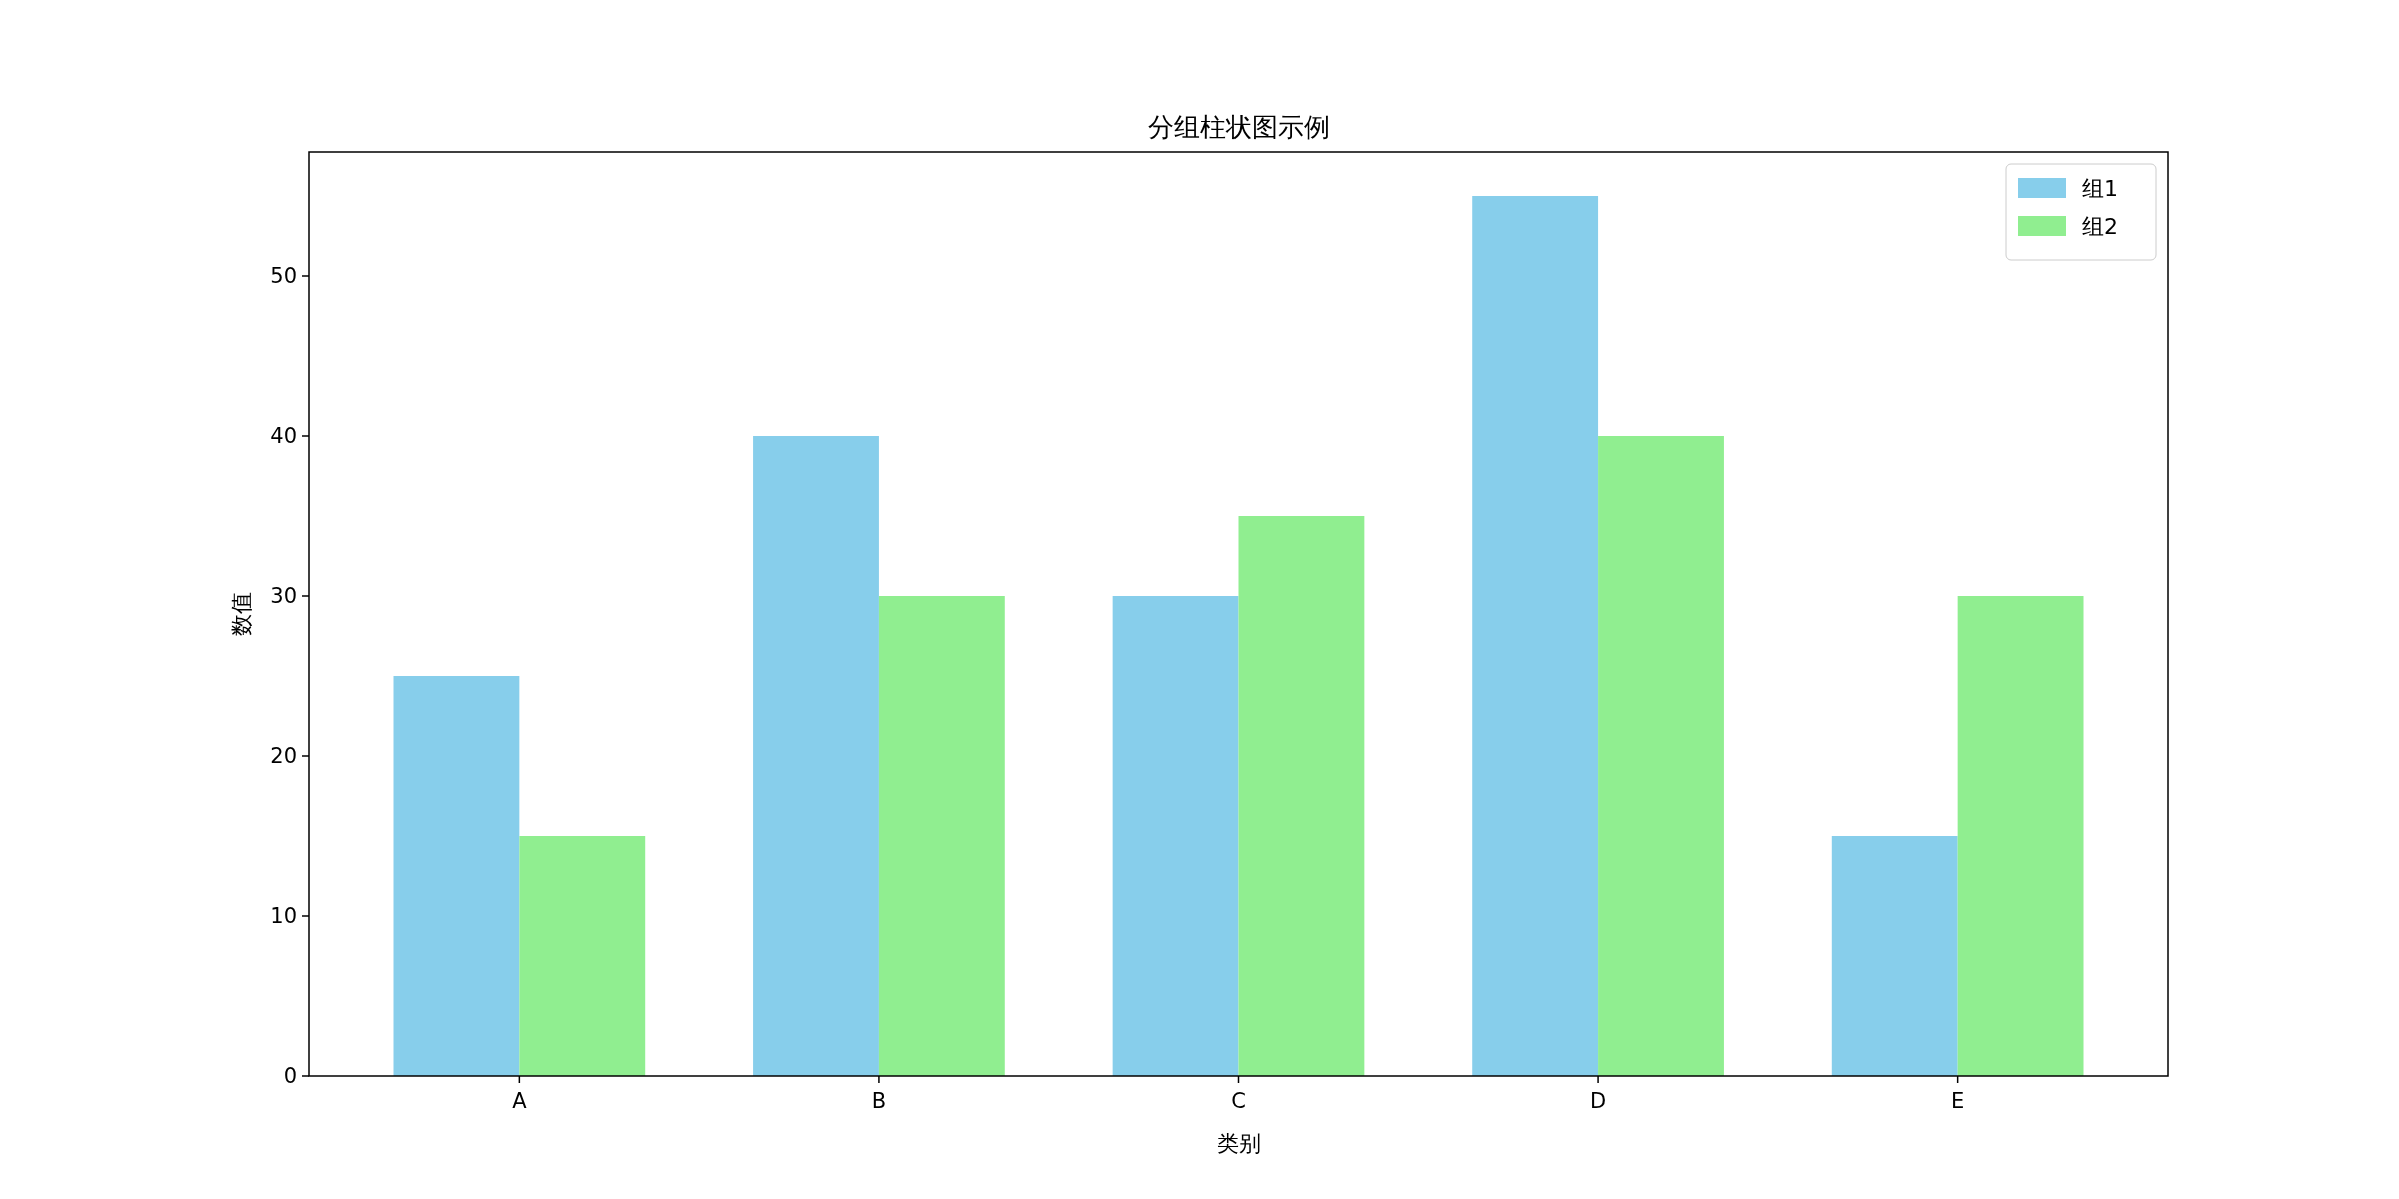 Image resolution: width=2399 pixels, height=1199 pixels. Describe the element at coordinates (879, 1101) in the screenshot. I see `x-tick-label: B` at that location.